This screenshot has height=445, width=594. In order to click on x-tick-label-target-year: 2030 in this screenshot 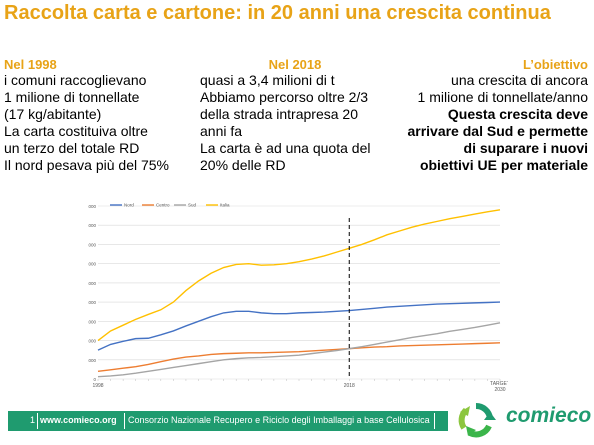, I will do `click(499, 390)`.